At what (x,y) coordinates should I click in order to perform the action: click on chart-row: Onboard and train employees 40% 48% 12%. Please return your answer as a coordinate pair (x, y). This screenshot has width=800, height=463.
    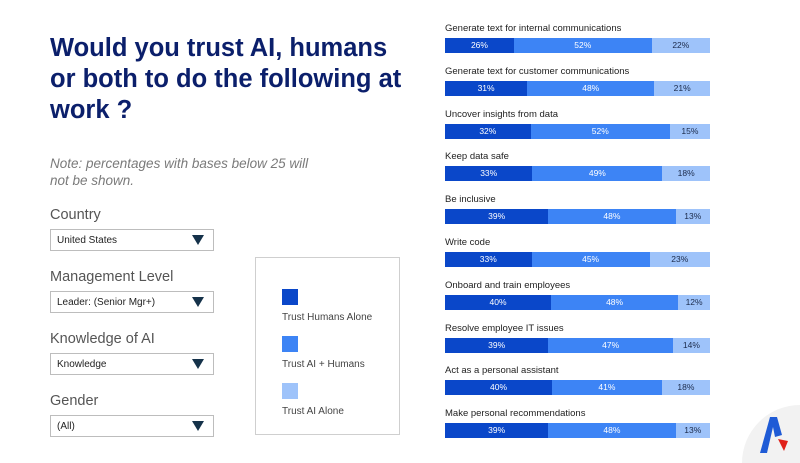
    Looking at the image, I should click on (577, 294).